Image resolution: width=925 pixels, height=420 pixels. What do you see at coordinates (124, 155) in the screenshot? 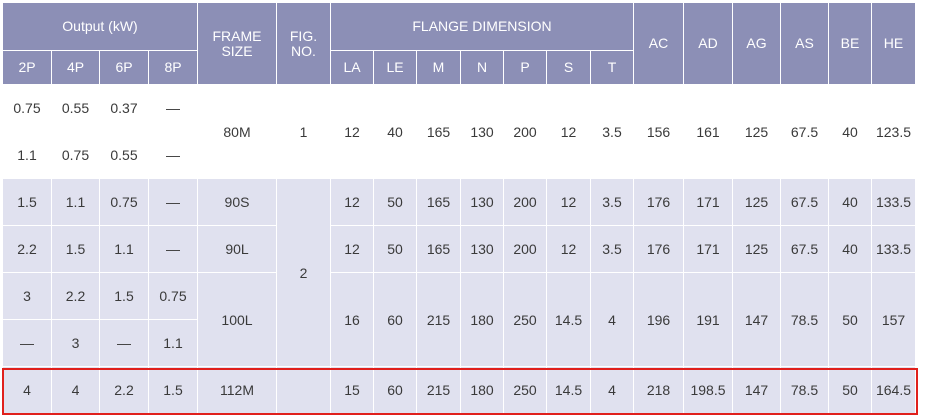
I see `output-6p-cell: 0.55` at bounding box center [124, 155].